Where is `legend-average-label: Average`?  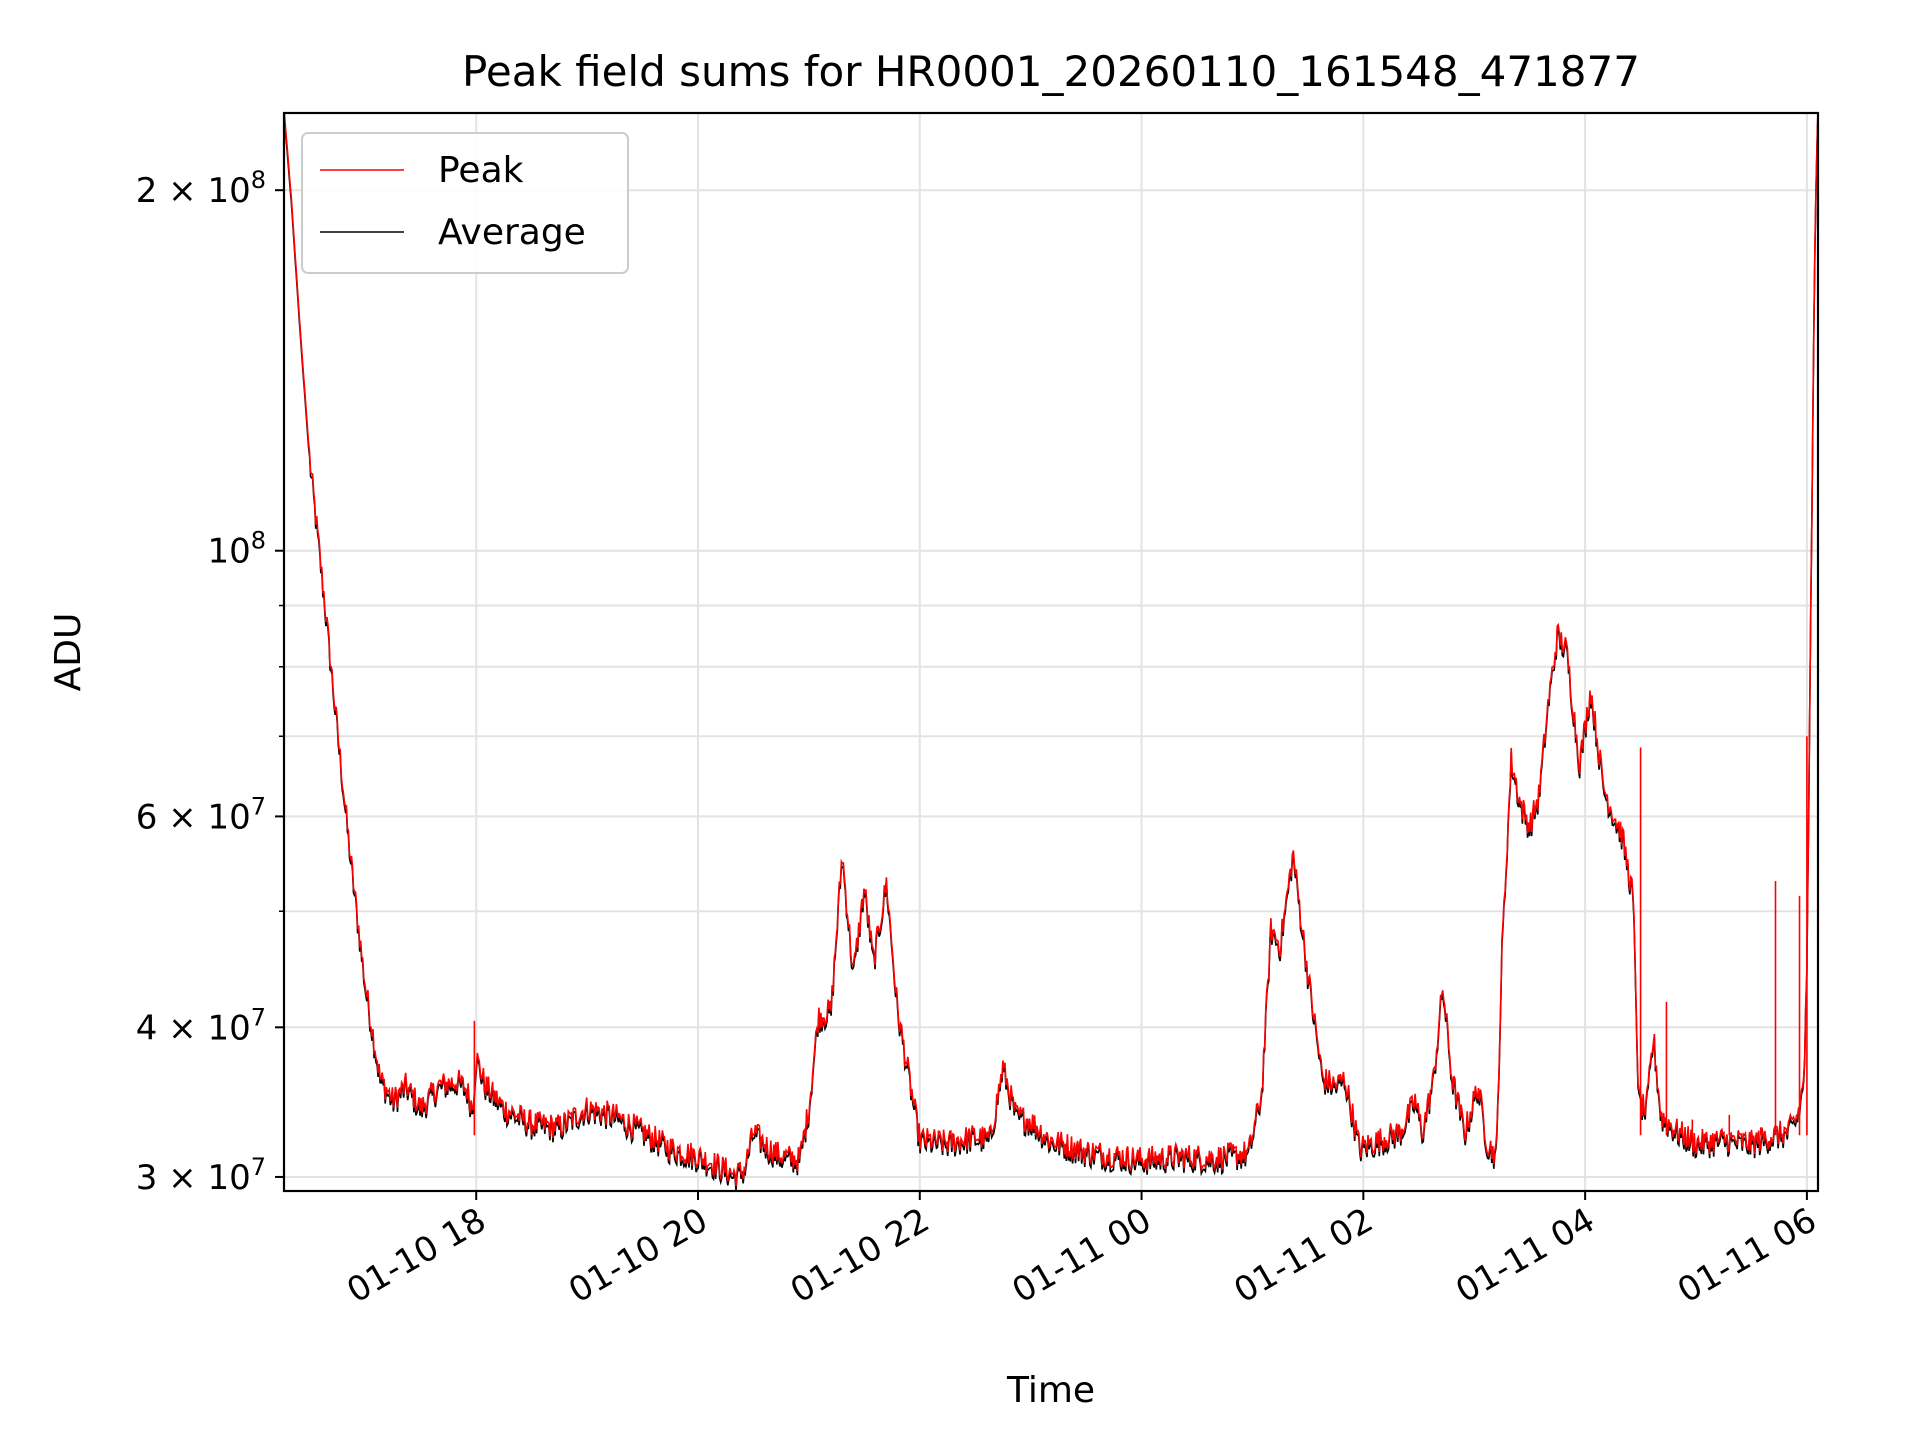 legend-average-label: Average is located at coordinates (512, 232).